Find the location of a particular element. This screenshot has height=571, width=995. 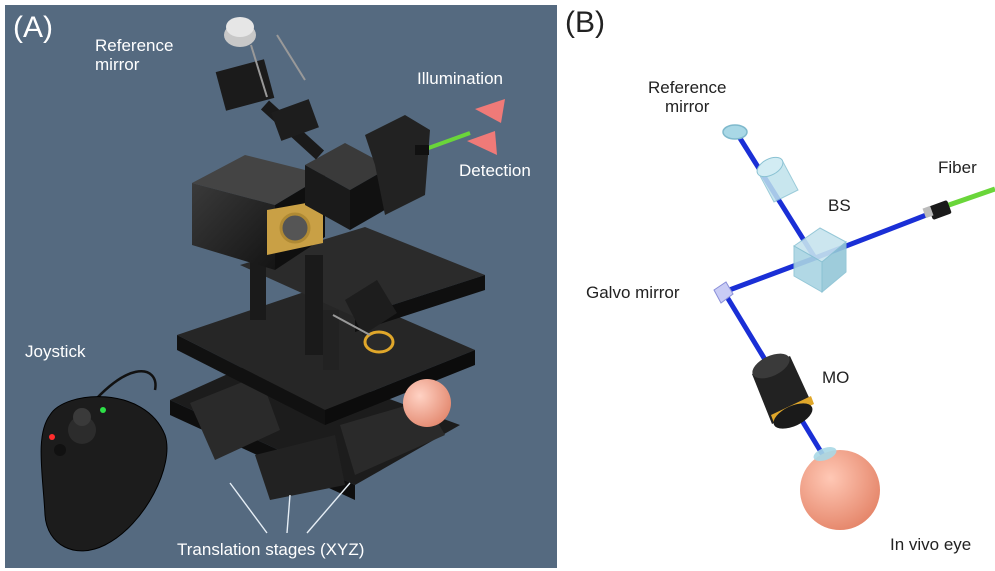

panel-a-tag: (A) is located at coordinates (33, 27).